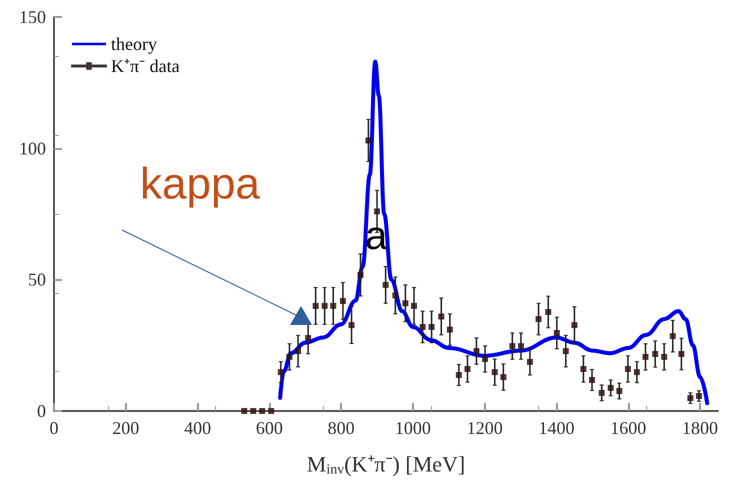 Image resolution: width=740 pixels, height=483 pixels. I want to click on x-tick-label: 400, so click(198, 428).